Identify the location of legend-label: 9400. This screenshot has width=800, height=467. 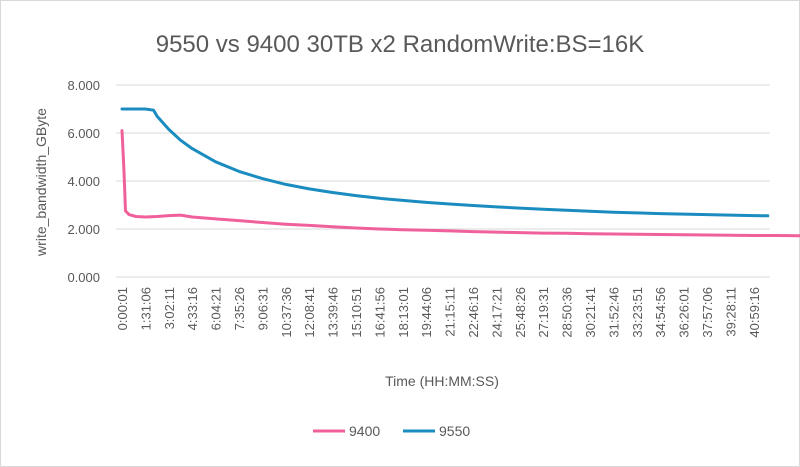
(364, 431).